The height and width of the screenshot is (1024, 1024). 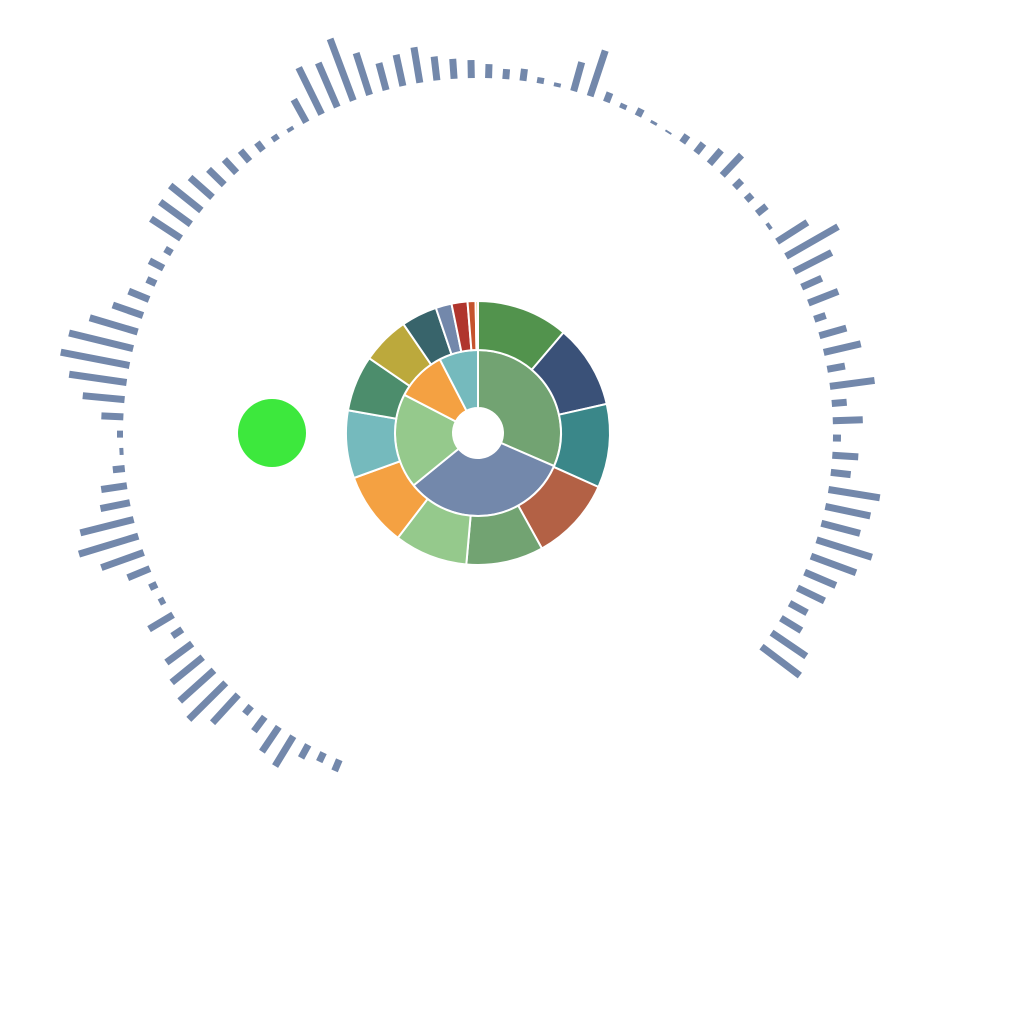 What do you see at coordinates (478, 432) in the screenshot?
I see `sunburst-chart` at bounding box center [478, 432].